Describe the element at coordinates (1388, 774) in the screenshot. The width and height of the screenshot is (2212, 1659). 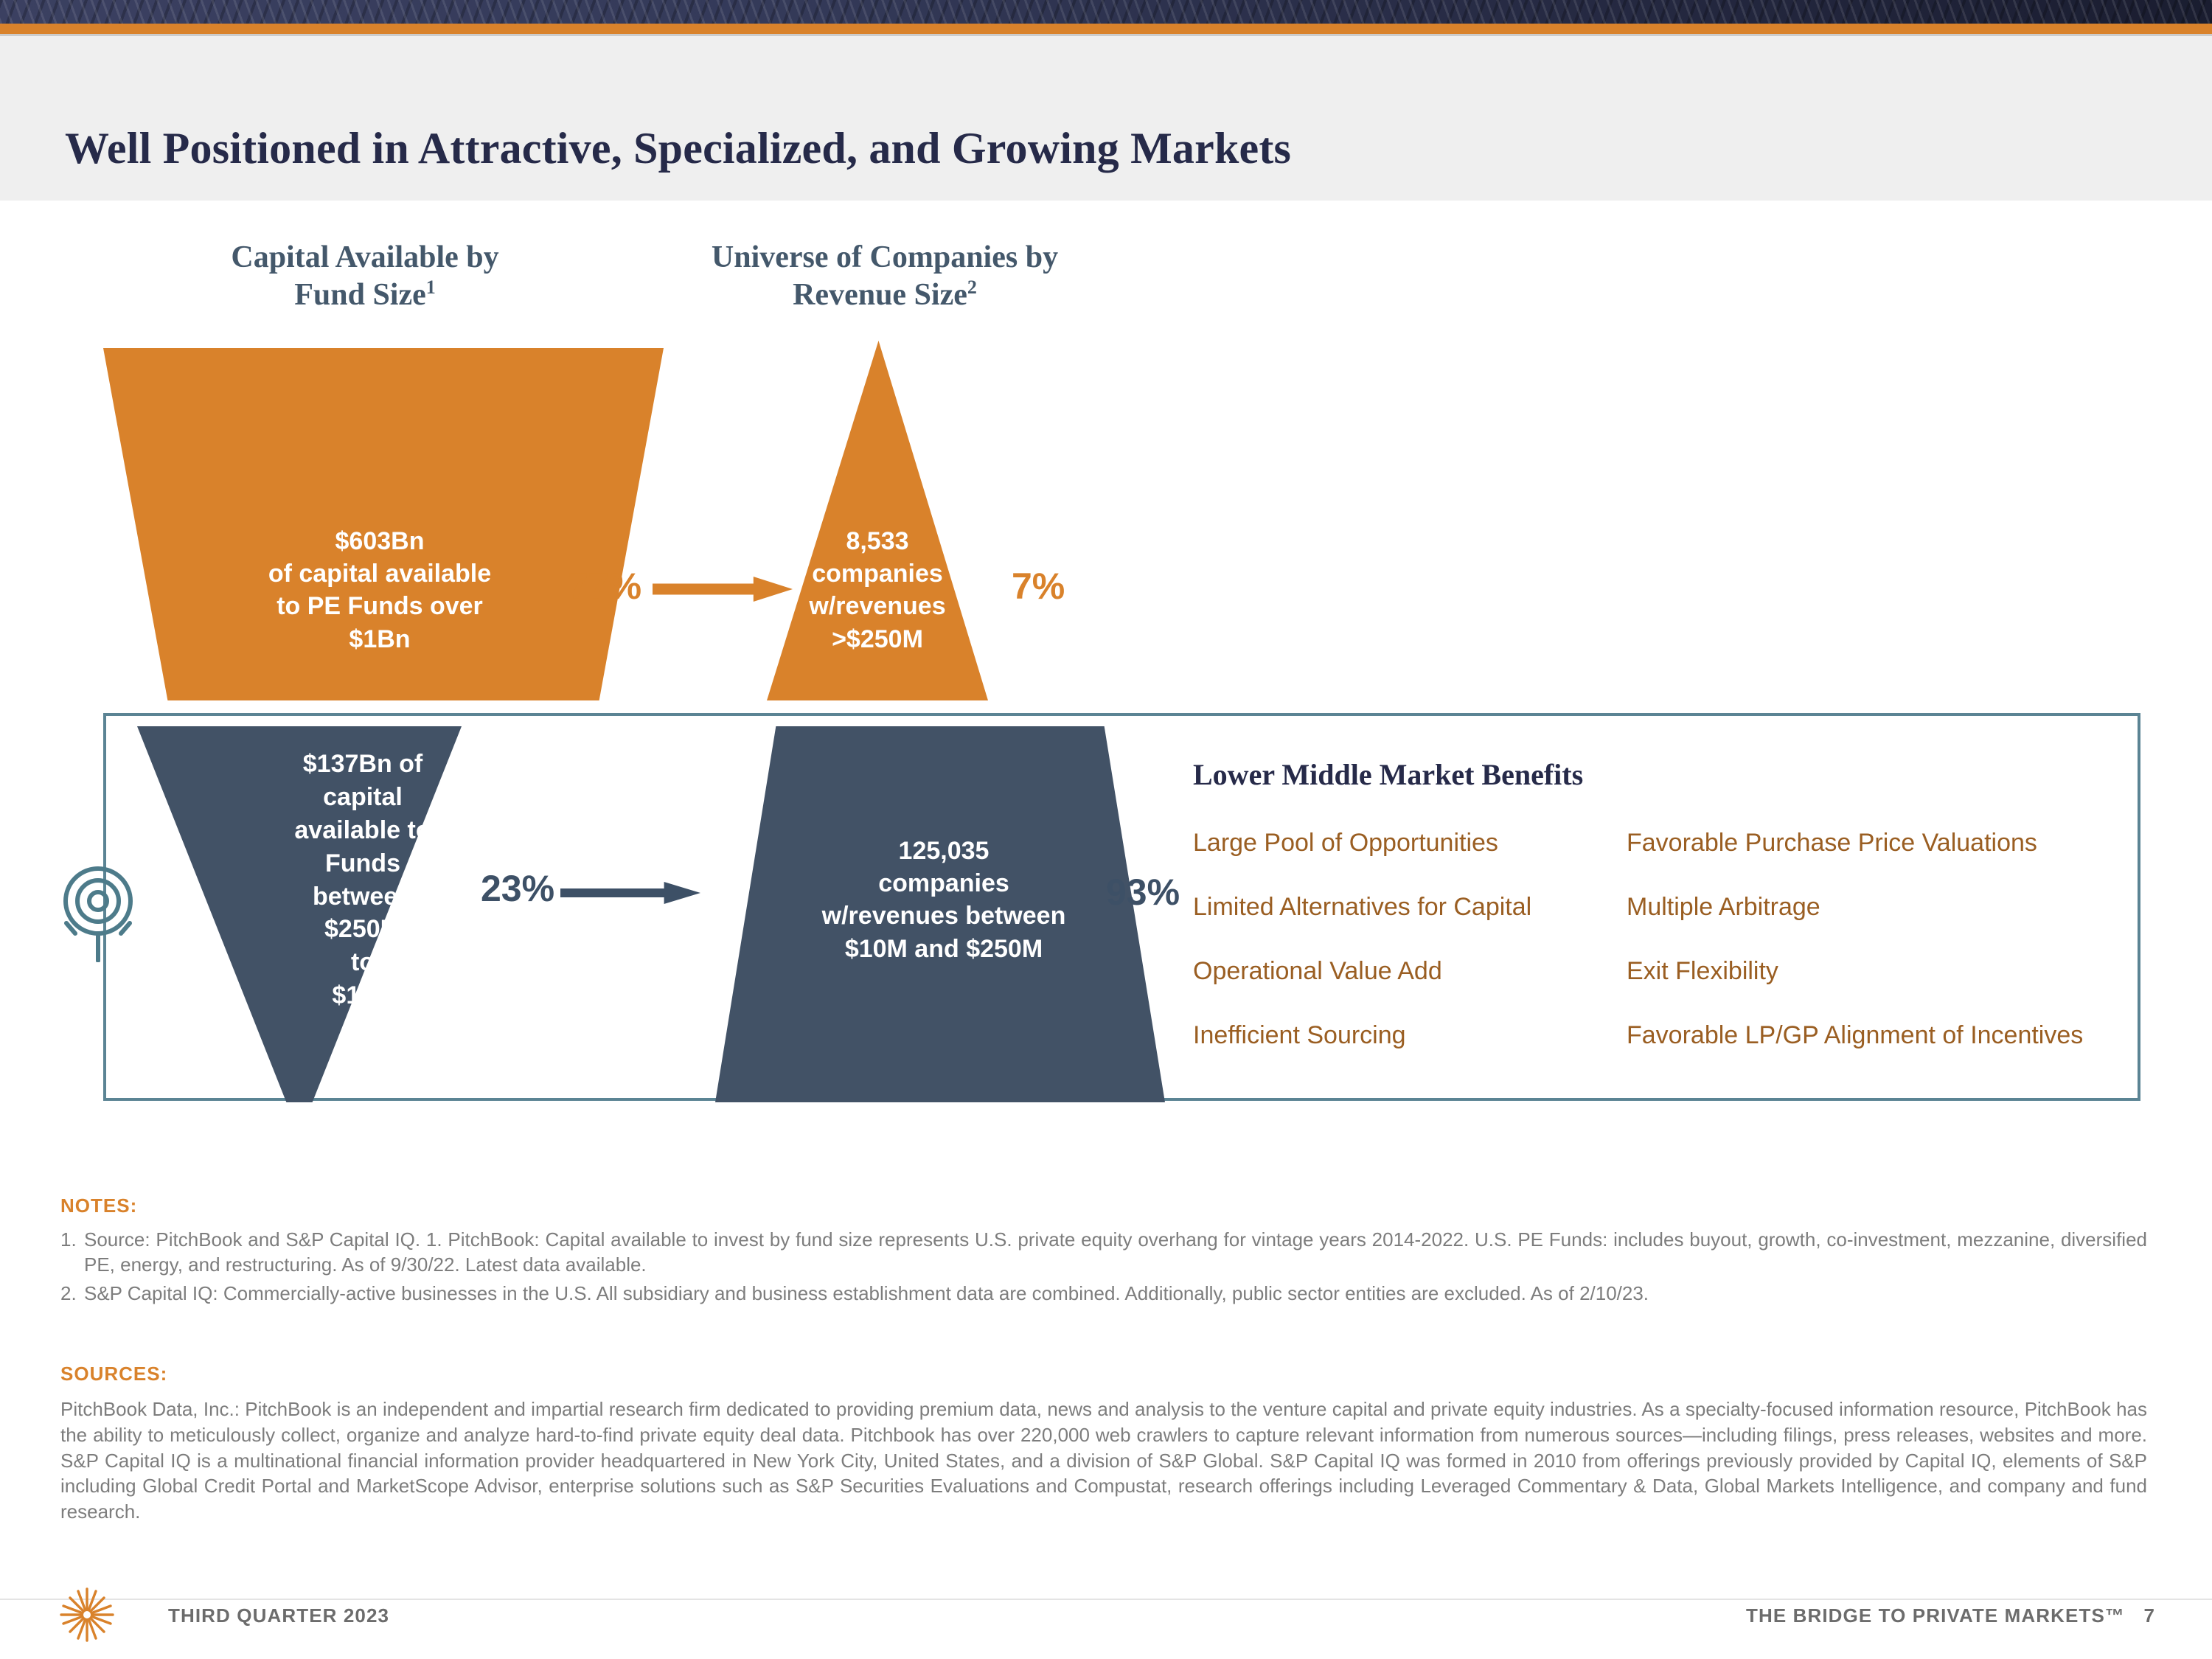
I see `benefits-title: Lower Middle Market Benefits` at that location.